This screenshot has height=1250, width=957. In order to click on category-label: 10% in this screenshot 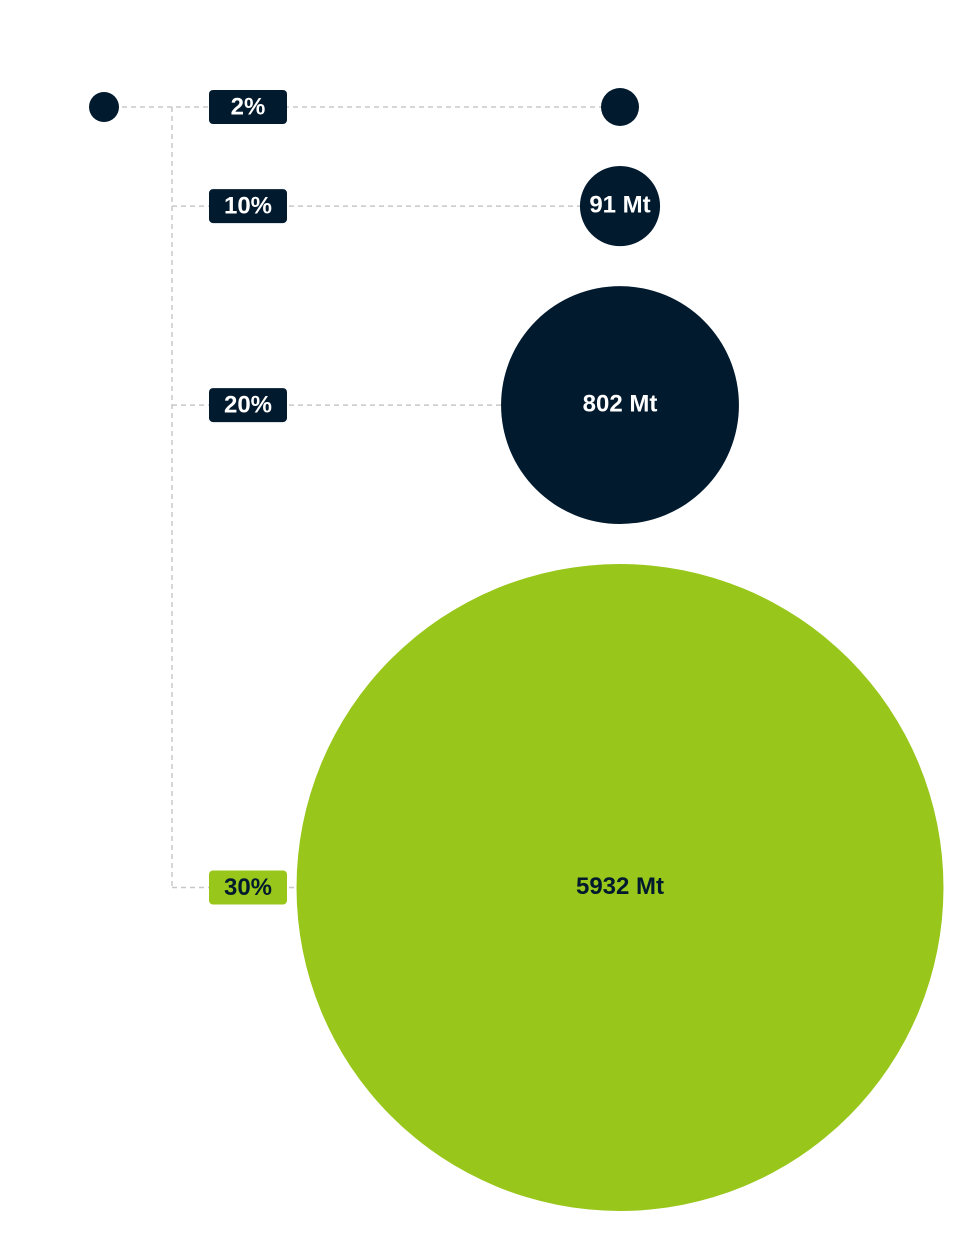, I will do `click(248, 205)`.